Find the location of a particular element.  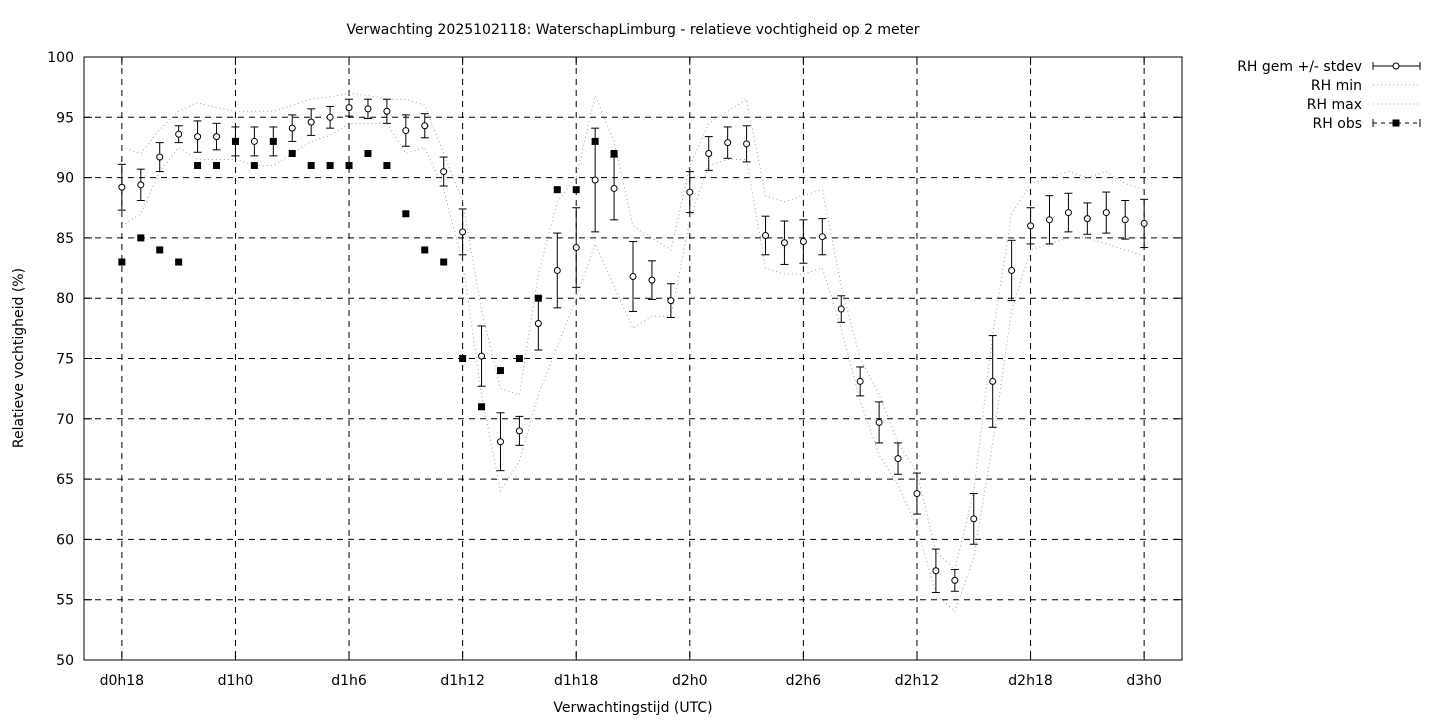

x-tick-label: d2h12 is located at coordinates (917, 681).